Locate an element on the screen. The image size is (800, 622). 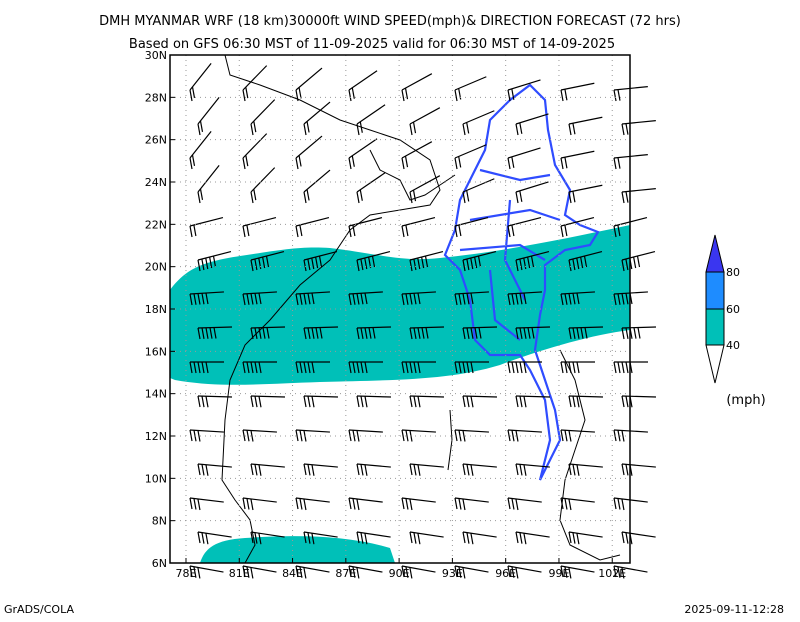
lon-tick-label: 96E is located at coordinates (505, 573).